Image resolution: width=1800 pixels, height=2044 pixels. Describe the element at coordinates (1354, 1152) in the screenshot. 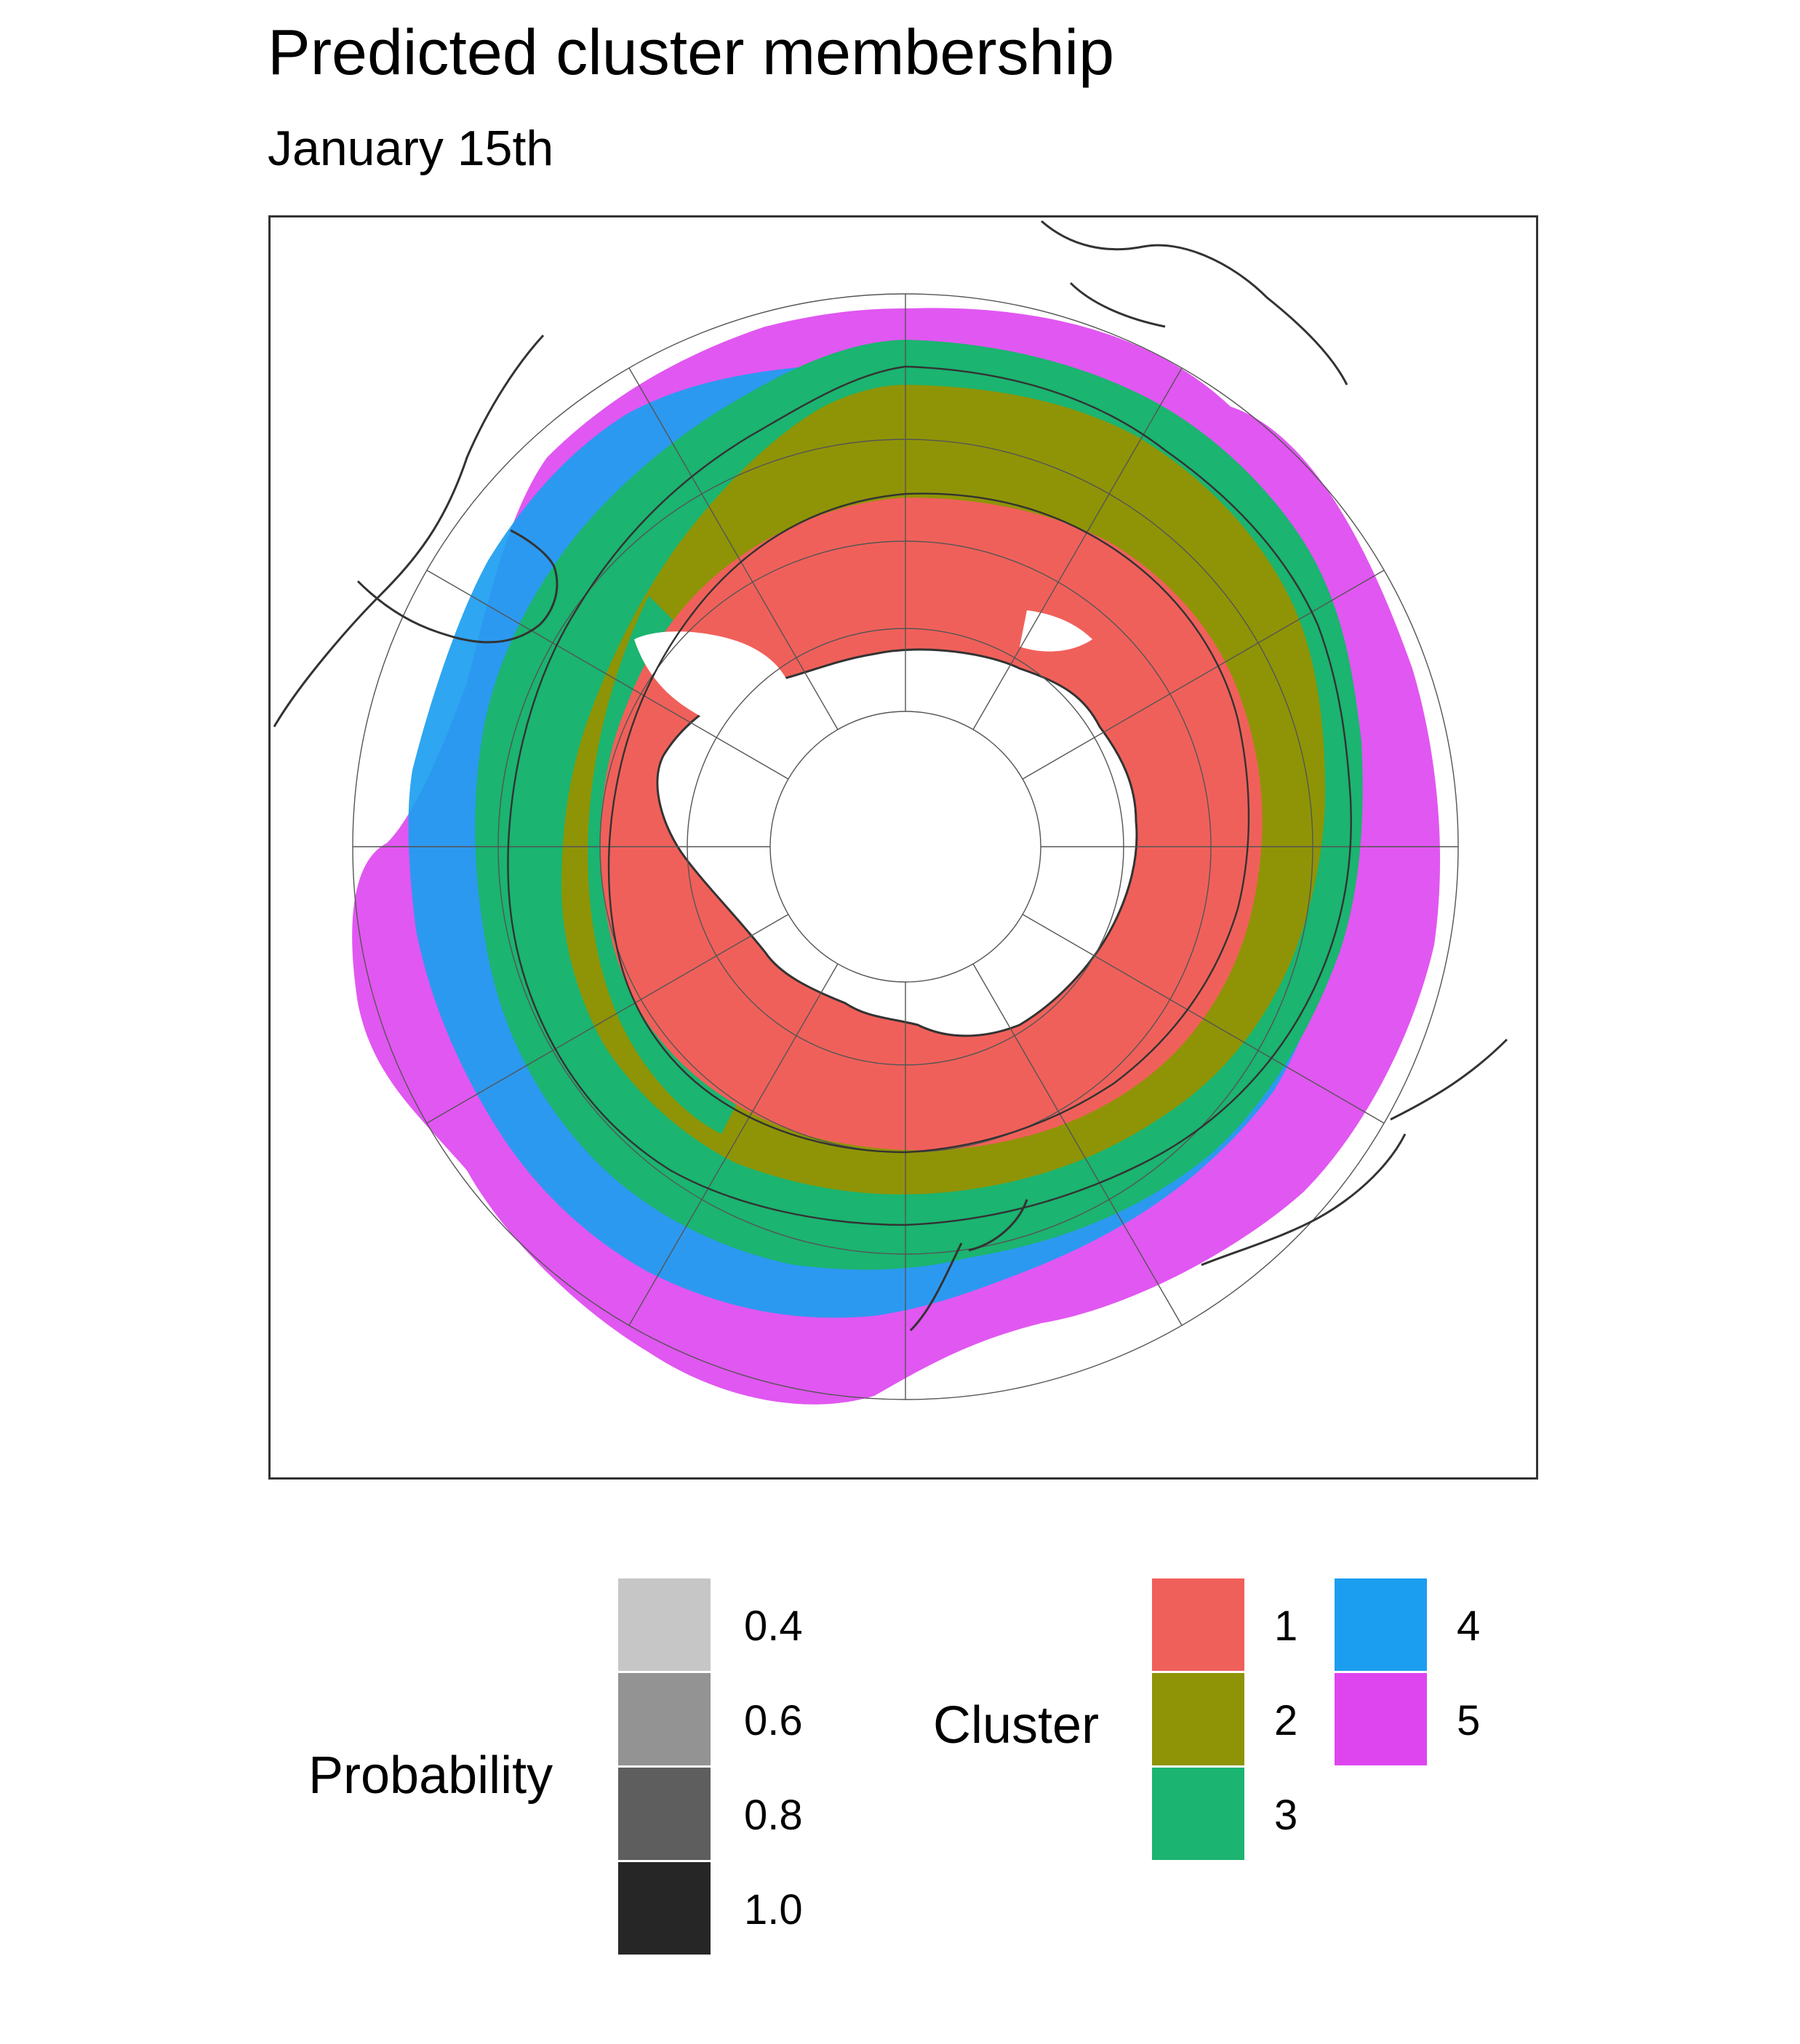

I see `australia-coast` at that location.